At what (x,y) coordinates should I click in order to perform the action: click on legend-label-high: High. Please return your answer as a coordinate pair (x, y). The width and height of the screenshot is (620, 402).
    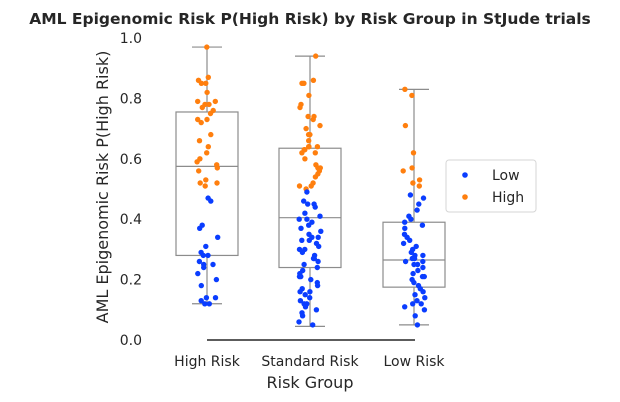
    Looking at the image, I should click on (508, 198).